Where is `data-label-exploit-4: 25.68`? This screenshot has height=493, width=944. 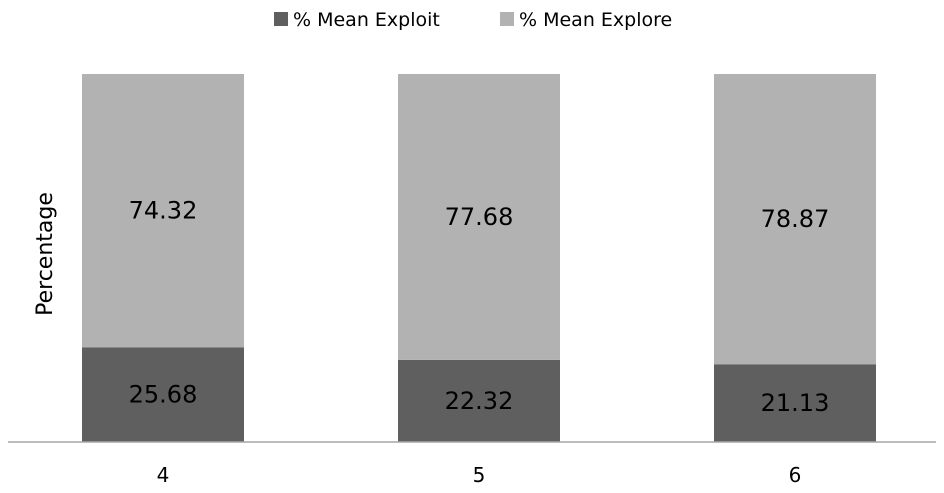 data-label-exploit-4: 25.68 is located at coordinates (163, 395).